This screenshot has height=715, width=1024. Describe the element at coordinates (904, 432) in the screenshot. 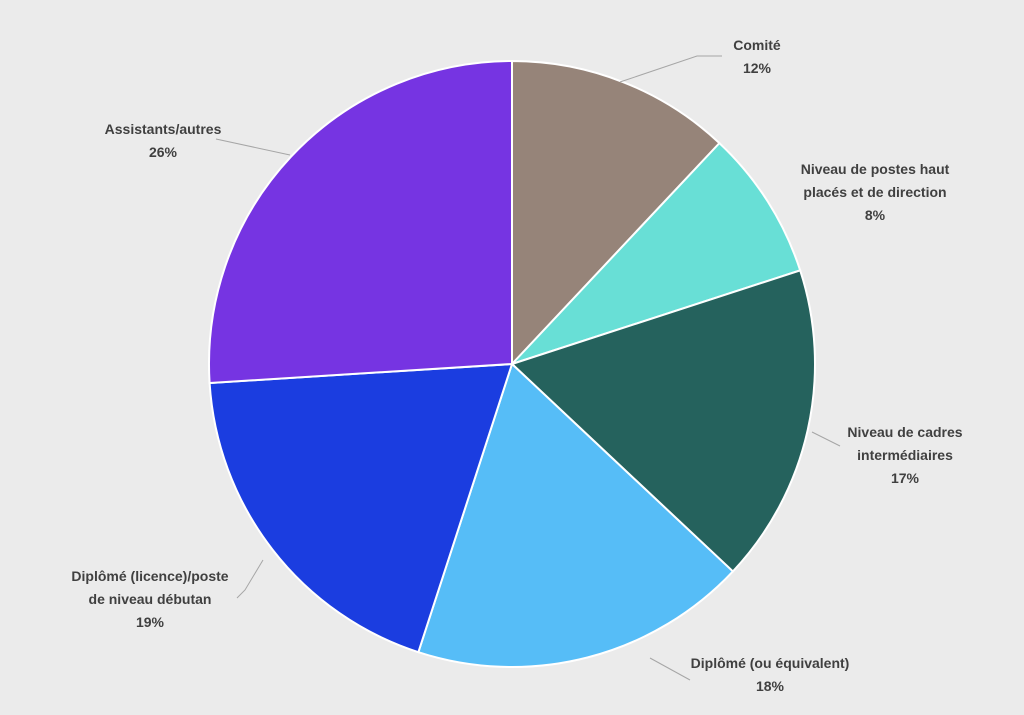

I see `slice-category-label: Niveau de cadres` at that location.